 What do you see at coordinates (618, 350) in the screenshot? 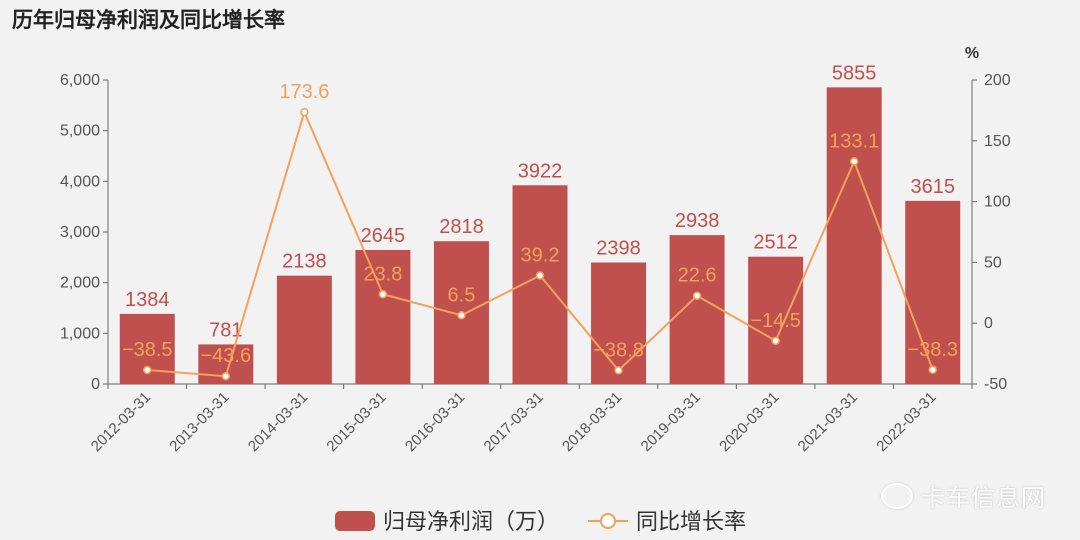
I see `line-value-label: −38.8` at bounding box center [618, 350].